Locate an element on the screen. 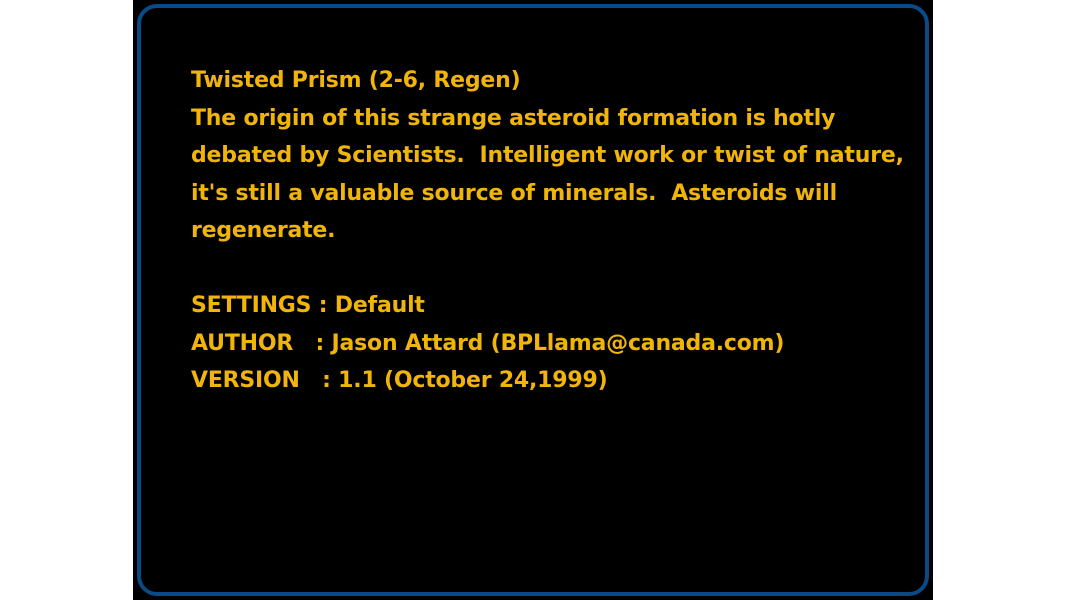 The height and width of the screenshot is (600, 1067). settings-line: SETTINGS : Default is located at coordinates (308, 305).